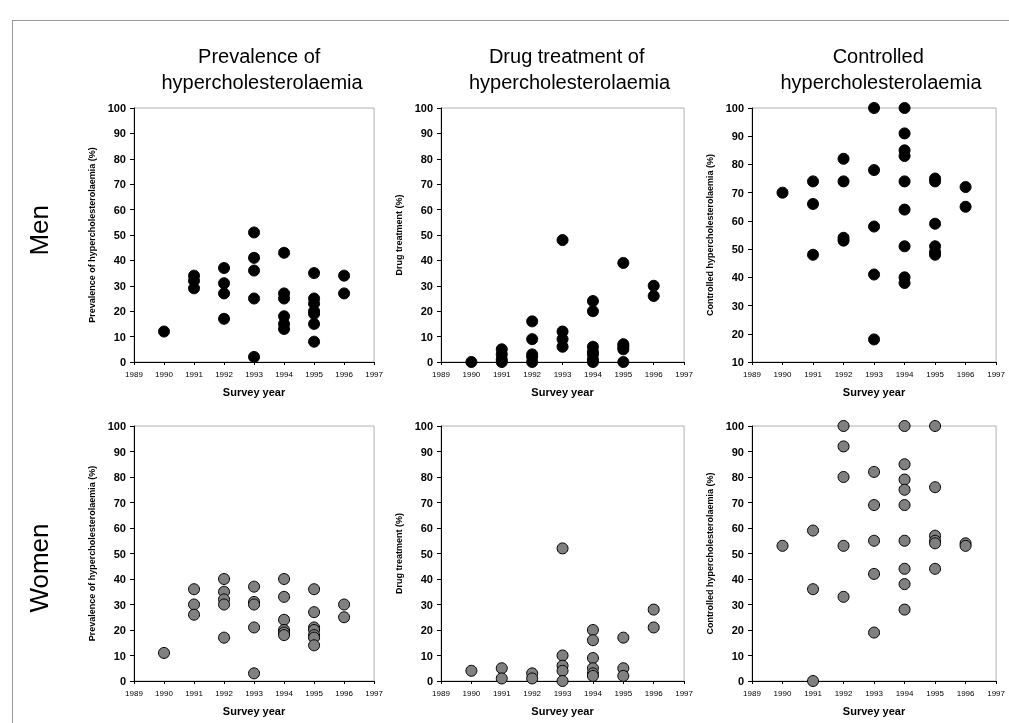  I want to click on y-axis-title: Controlled hypercholesterolaemia (%), so click(710, 553).